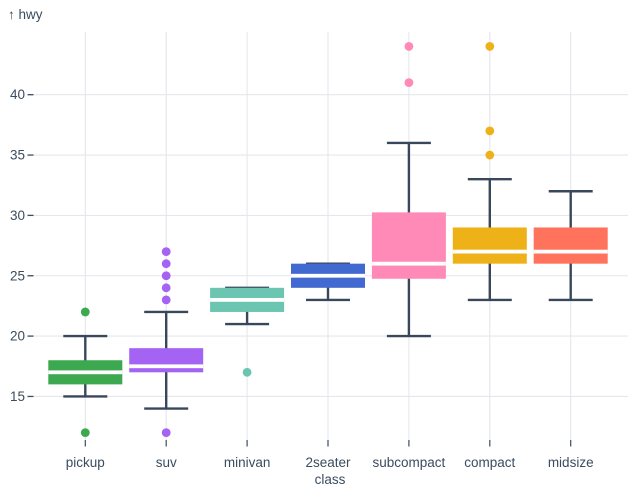  I want to click on x-tick-label: pickup, so click(85, 462).